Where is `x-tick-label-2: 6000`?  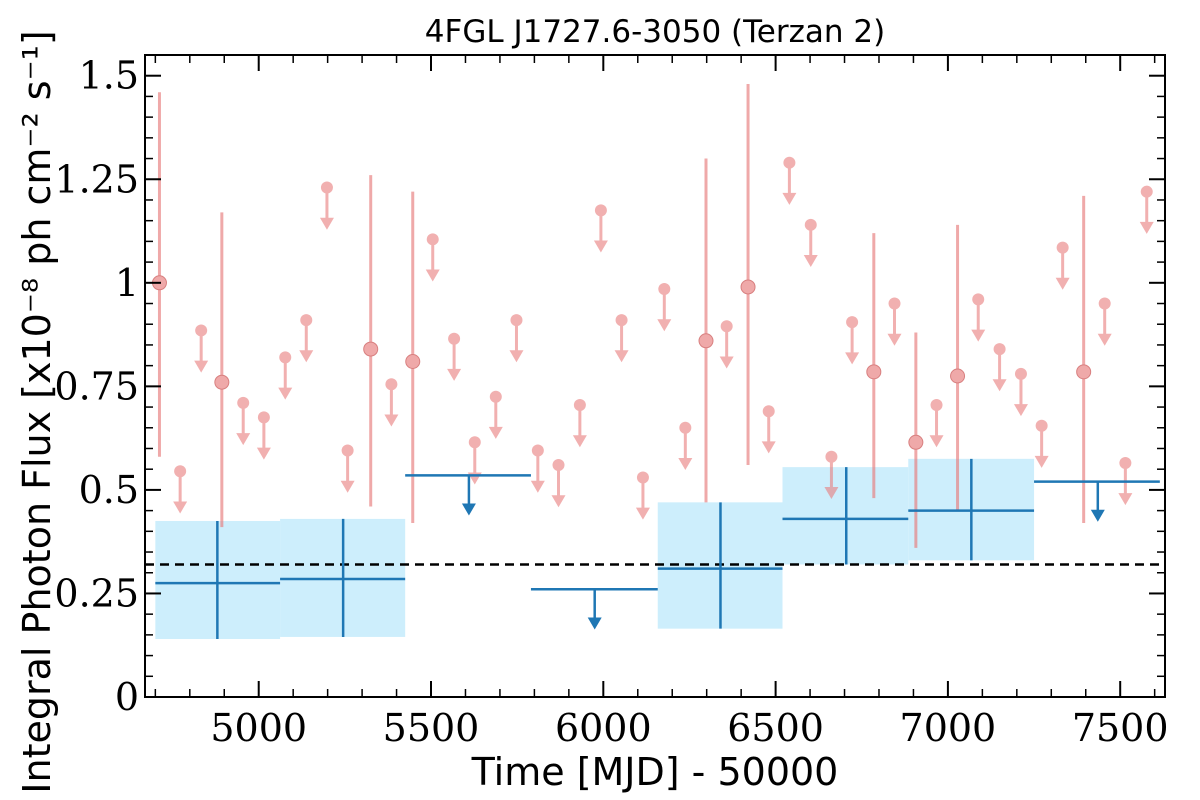
x-tick-label-2: 6000 is located at coordinates (603, 728).